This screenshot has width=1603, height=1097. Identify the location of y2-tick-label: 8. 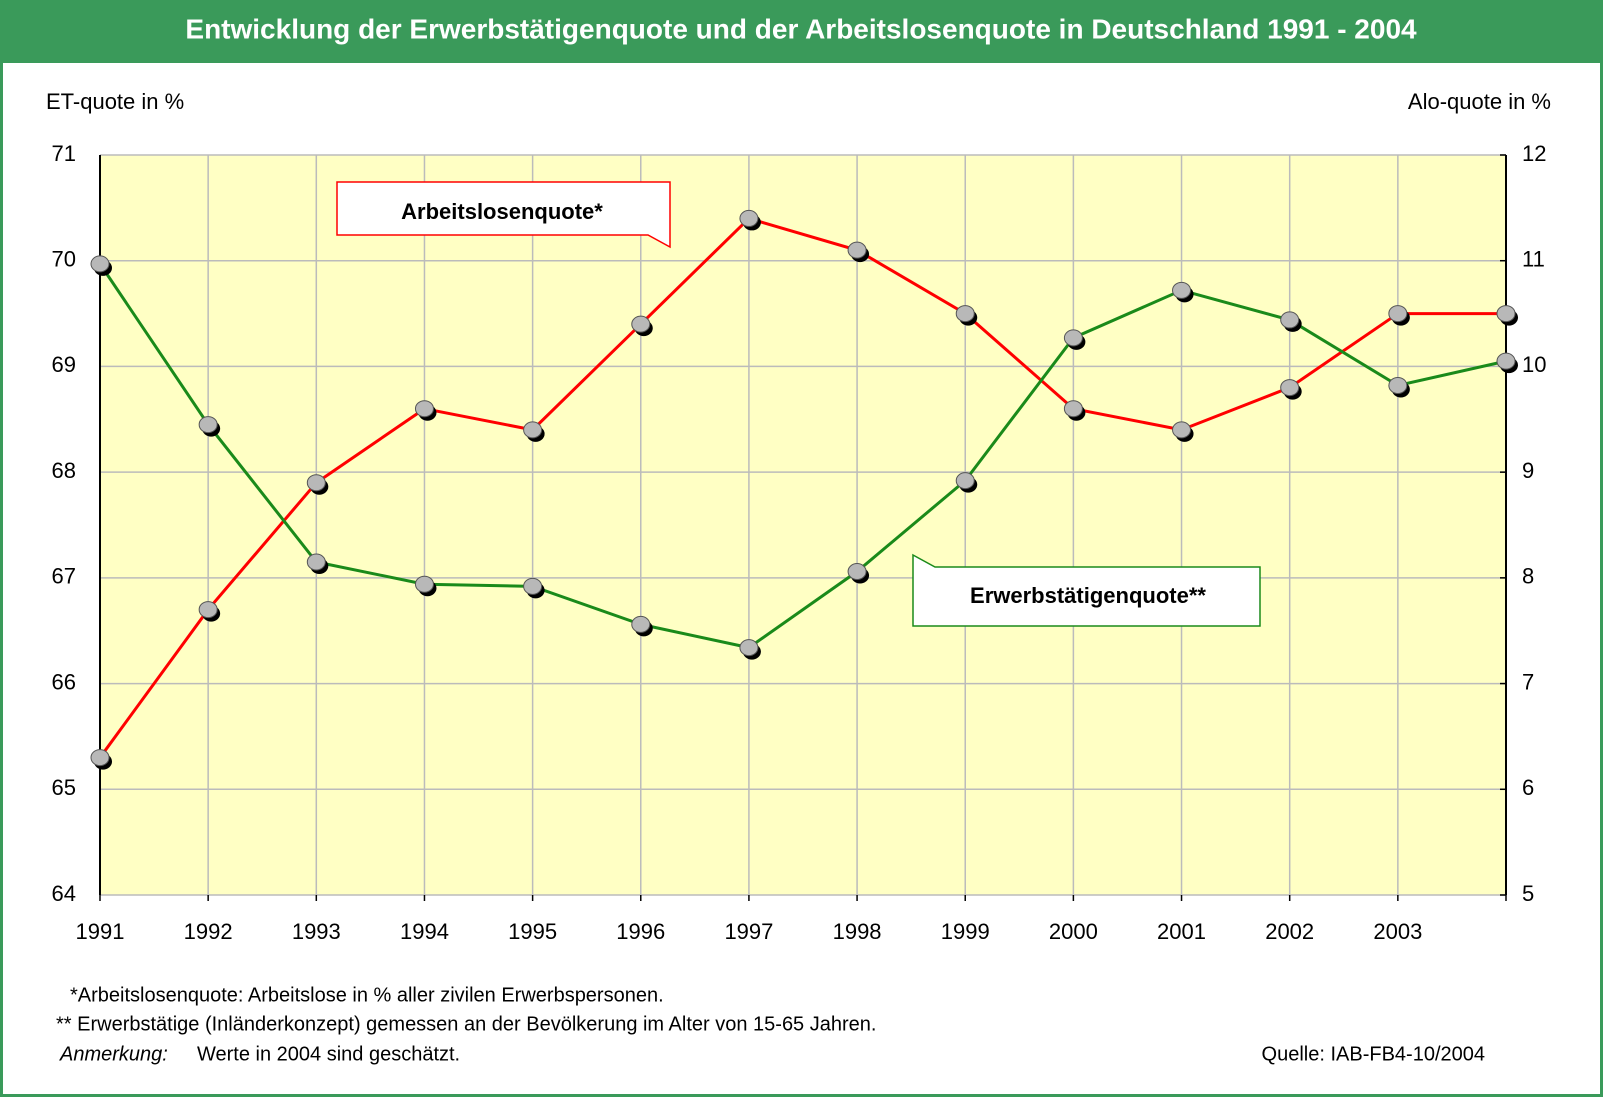
(1528, 576).